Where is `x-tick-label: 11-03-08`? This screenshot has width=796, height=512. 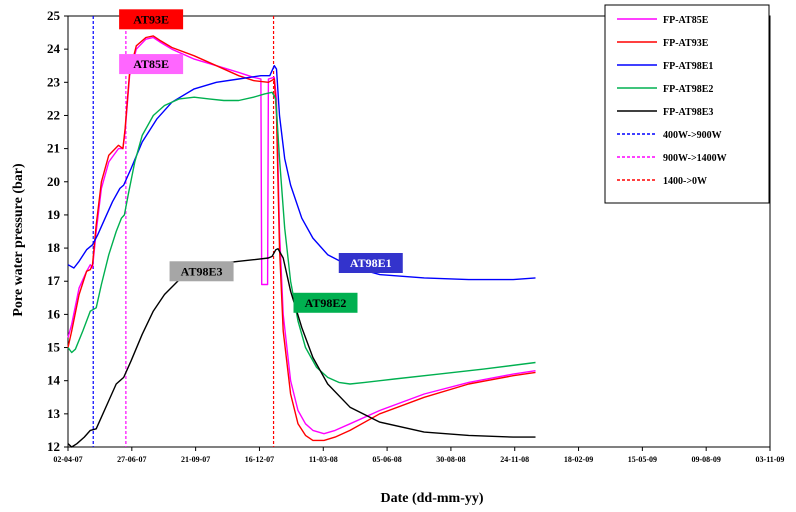 x-tick-label: 11-03-08 is located at coordinates (323, 459).